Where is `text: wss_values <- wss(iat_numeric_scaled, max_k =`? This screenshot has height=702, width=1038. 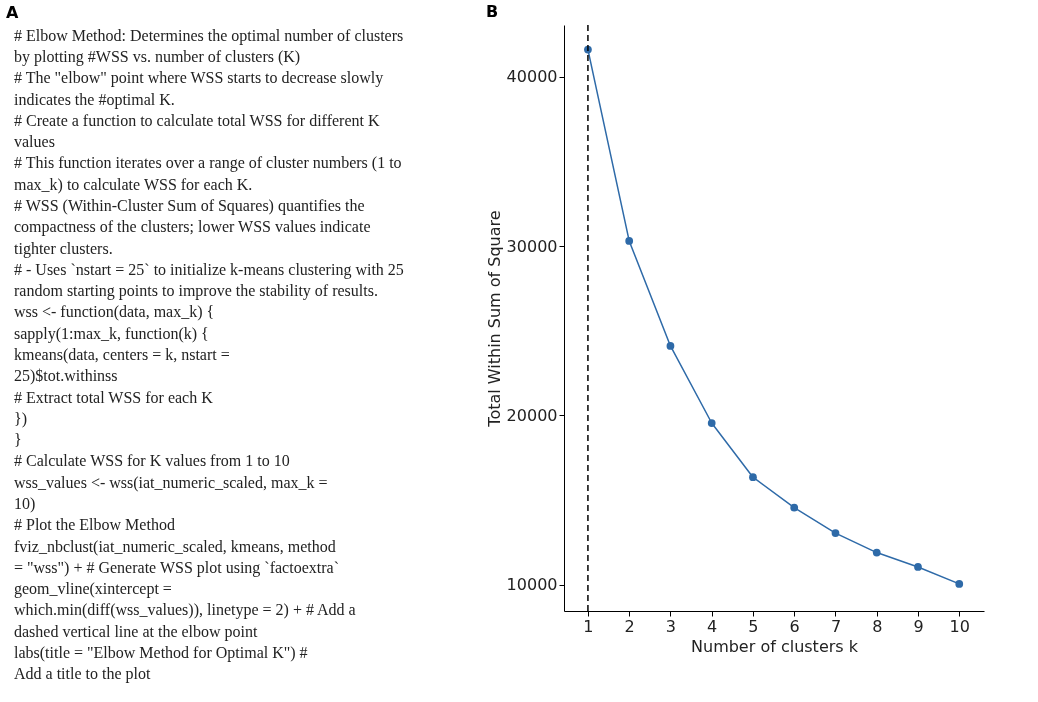
text: wss_values <- wss(iat_numeric_scaled, max_k = is located at coordinates (171, 482).